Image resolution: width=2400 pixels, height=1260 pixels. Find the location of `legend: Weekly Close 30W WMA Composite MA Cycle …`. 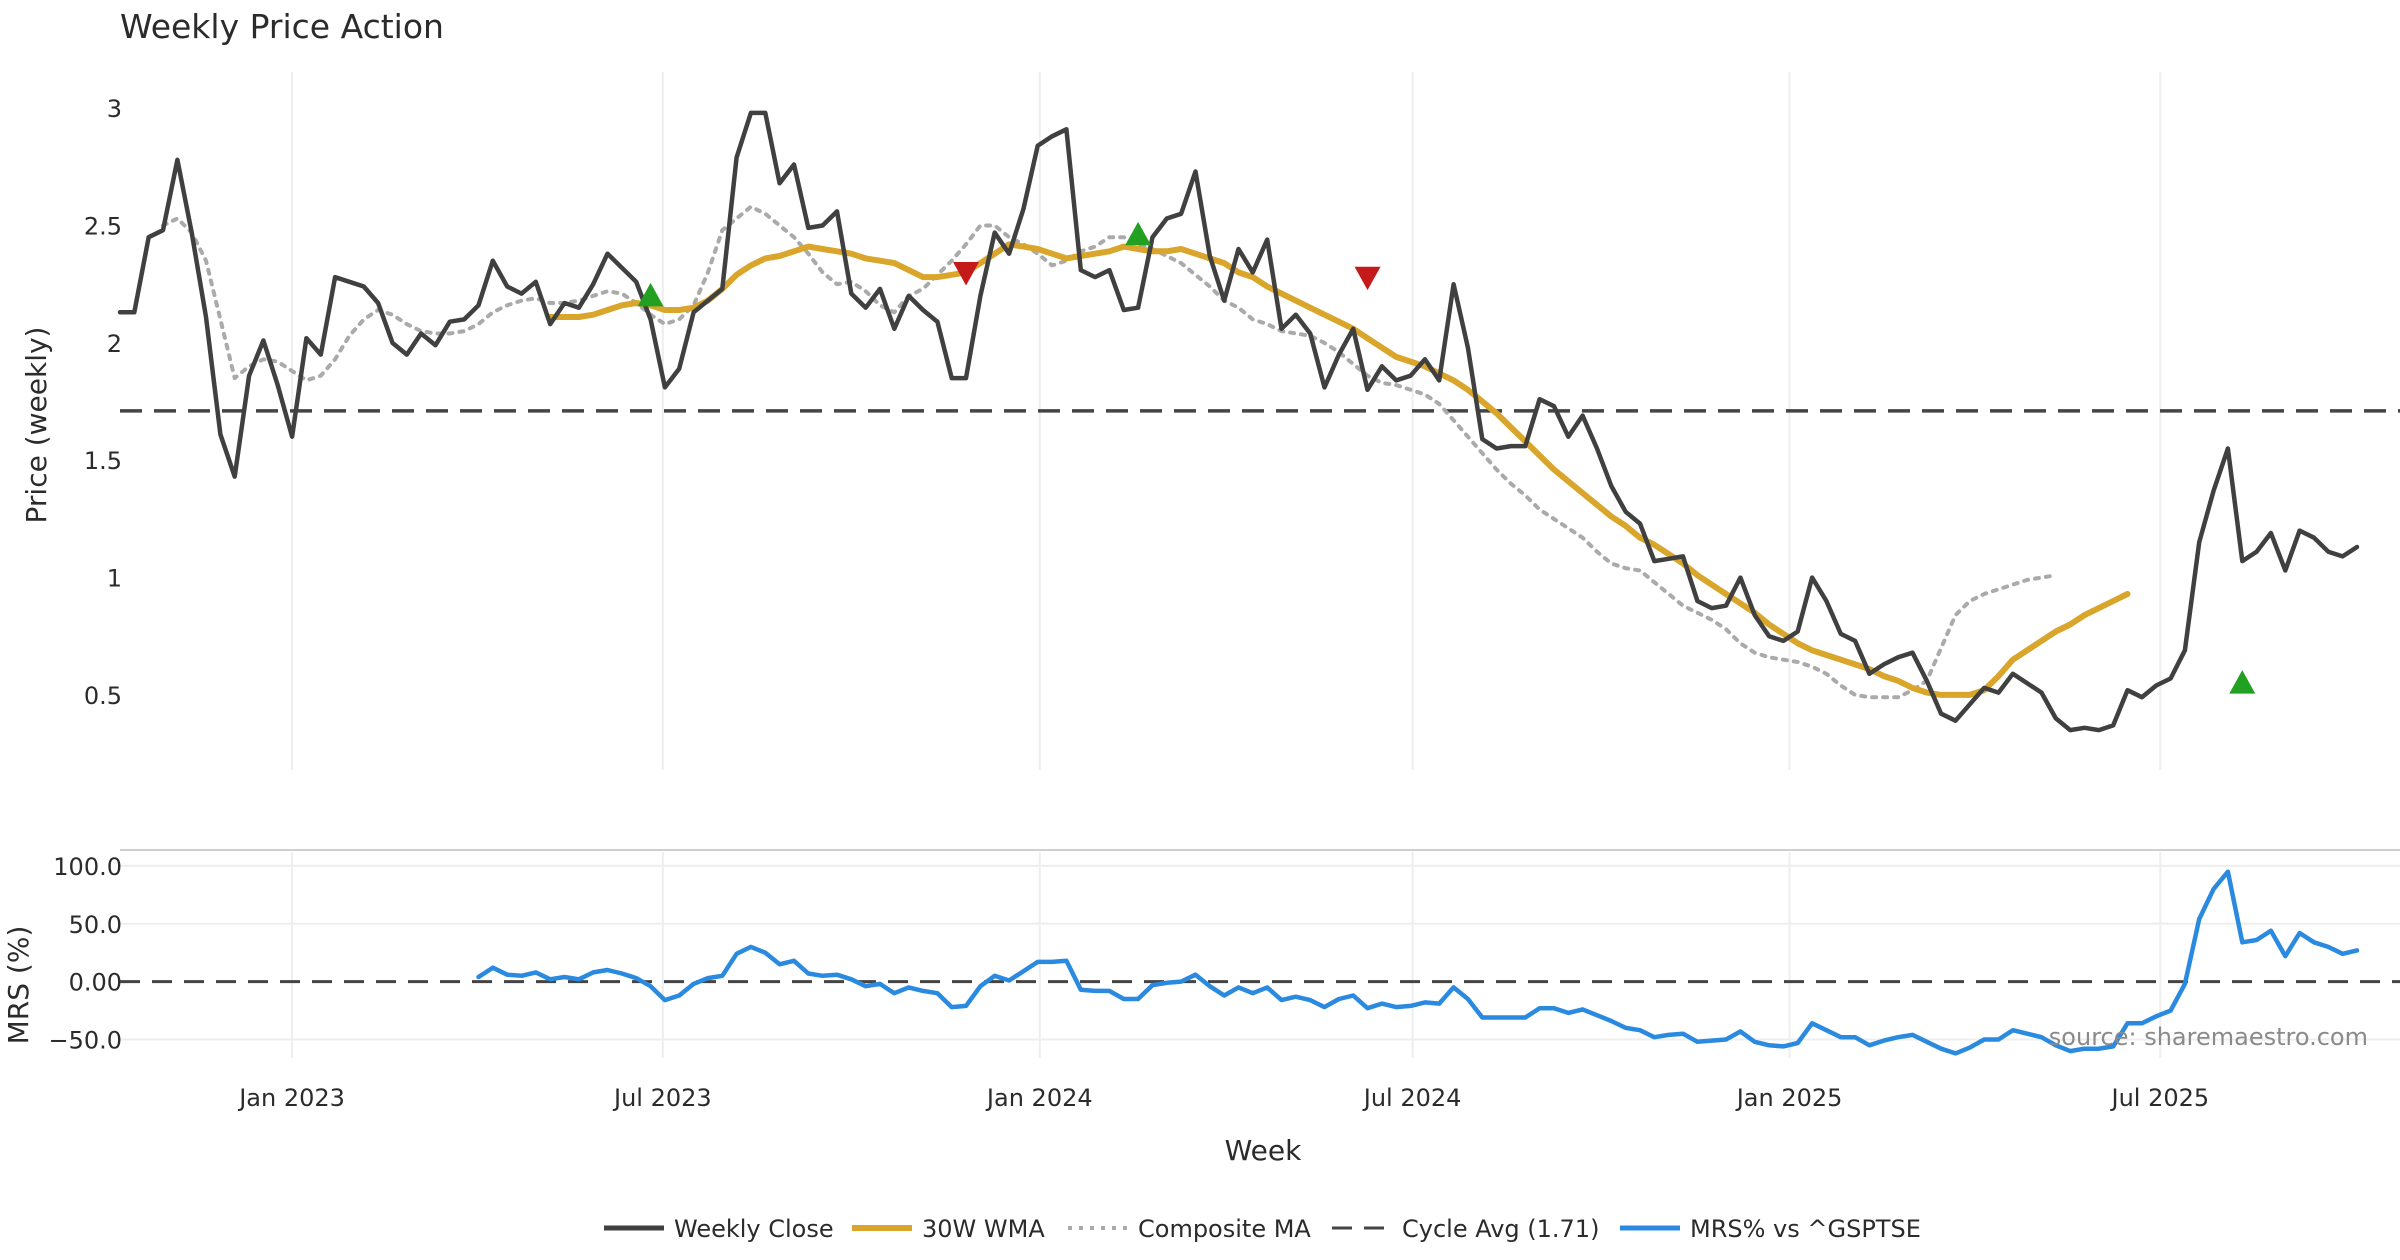

legend: Weekly Close 30W WMA Composite MA Cycle … is located at coordinates (1262, 1229).